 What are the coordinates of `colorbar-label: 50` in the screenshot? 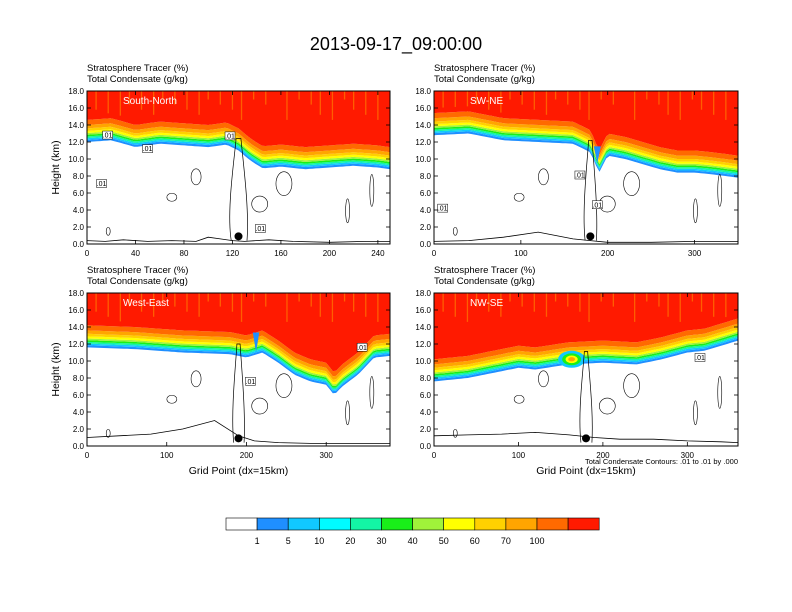 It's located at (444, 541).